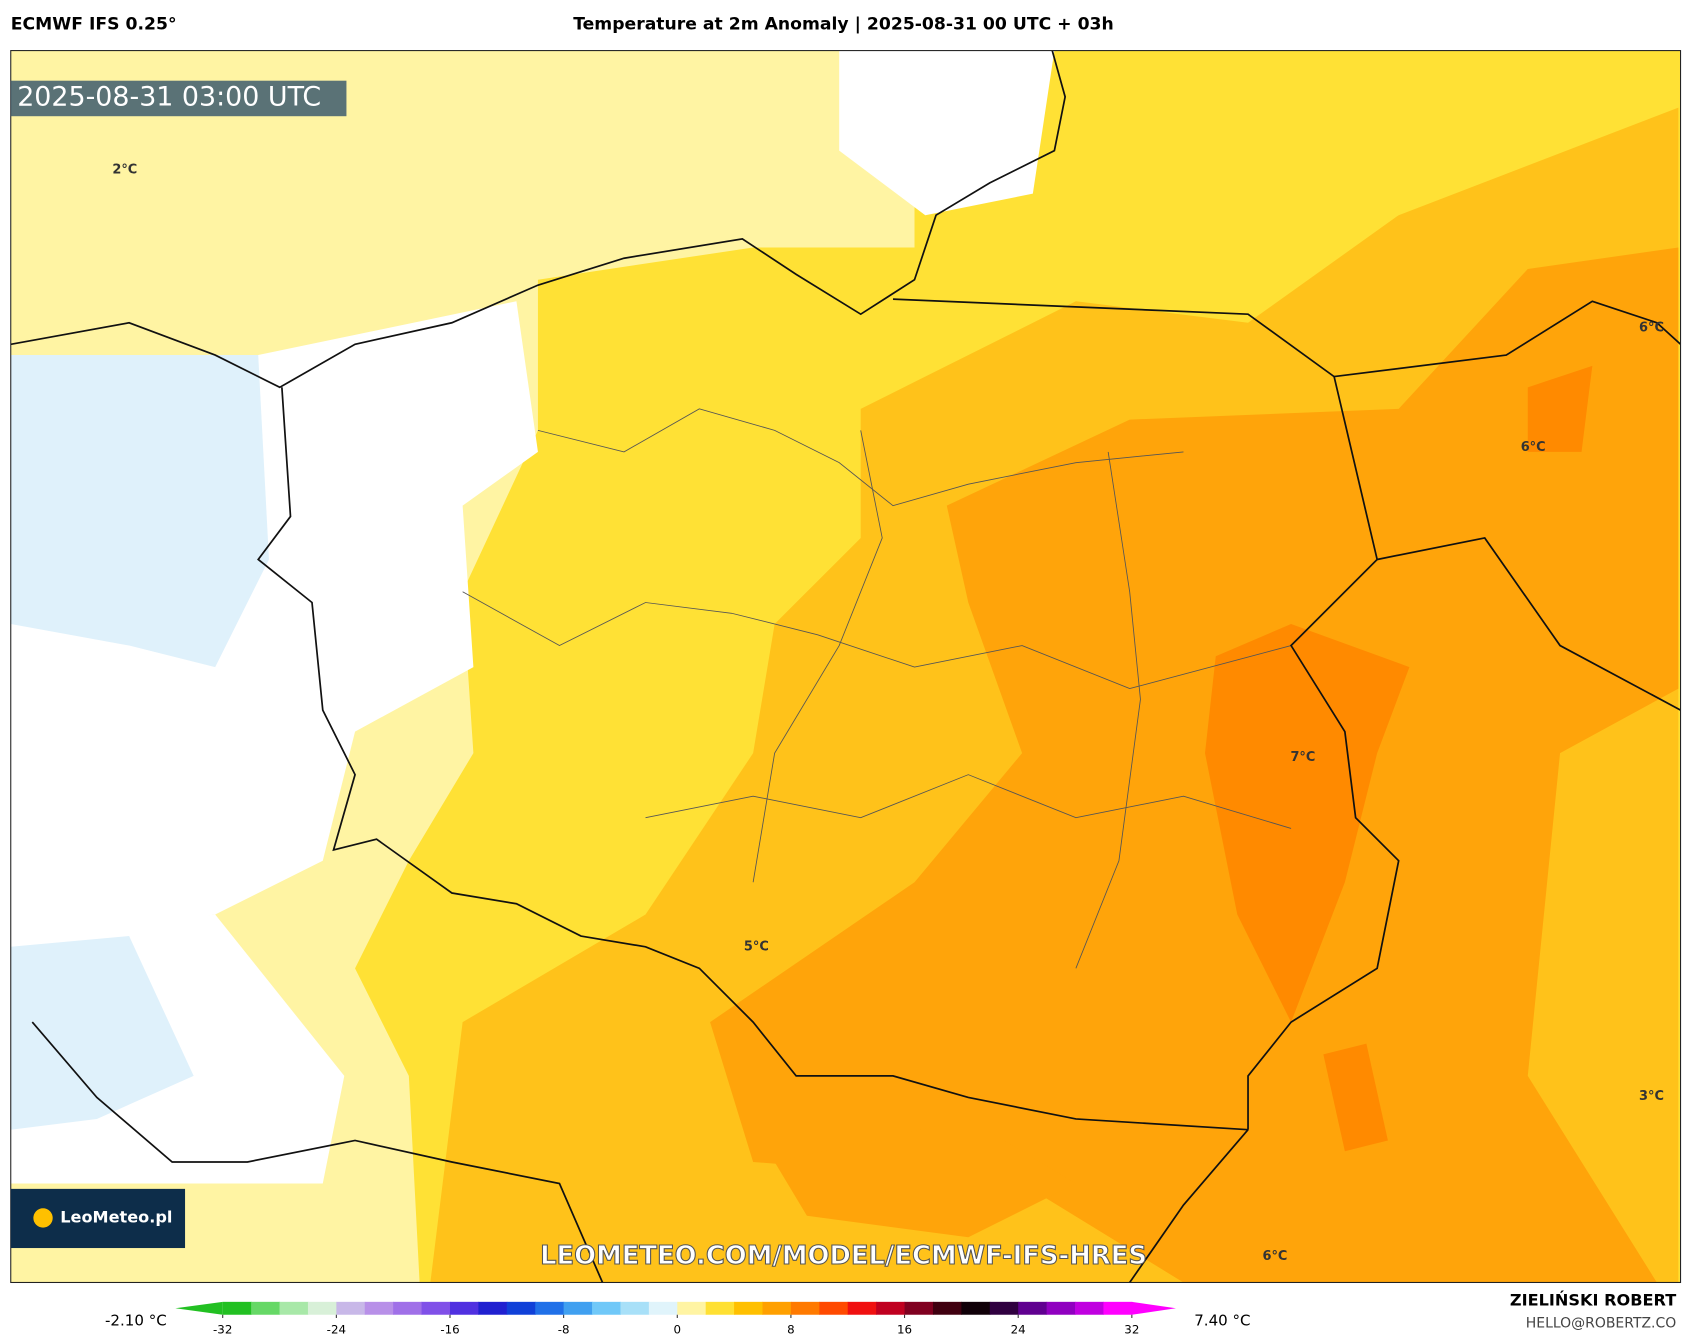 The image size is (1687, 1338). I want to click on colorbar-tick-label: 32, so click(1131, 1329).